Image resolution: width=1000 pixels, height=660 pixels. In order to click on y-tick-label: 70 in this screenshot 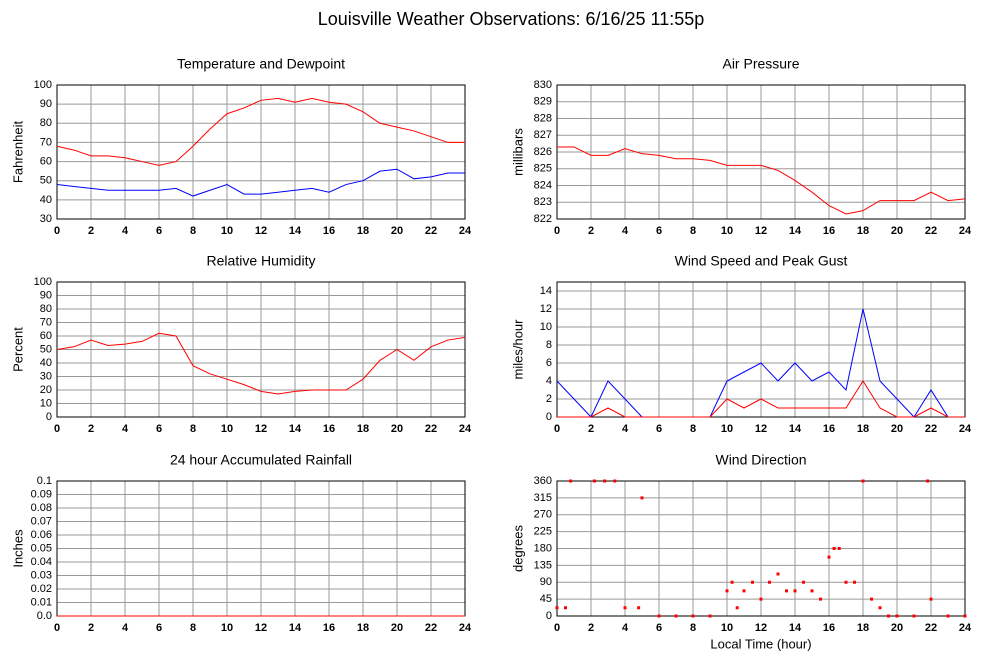, I will do `click(46, 142)`.